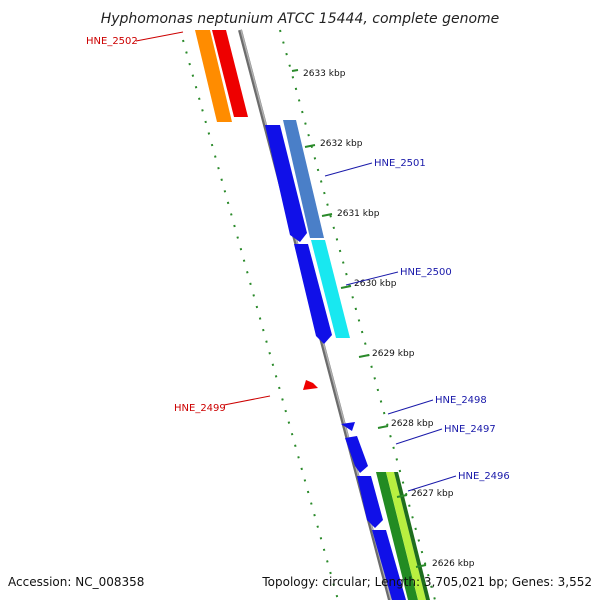 Image resolution: width=600 pixels, height=600 pixels. I want to click on cds-hne-2500-cyan, so click(330, 289).